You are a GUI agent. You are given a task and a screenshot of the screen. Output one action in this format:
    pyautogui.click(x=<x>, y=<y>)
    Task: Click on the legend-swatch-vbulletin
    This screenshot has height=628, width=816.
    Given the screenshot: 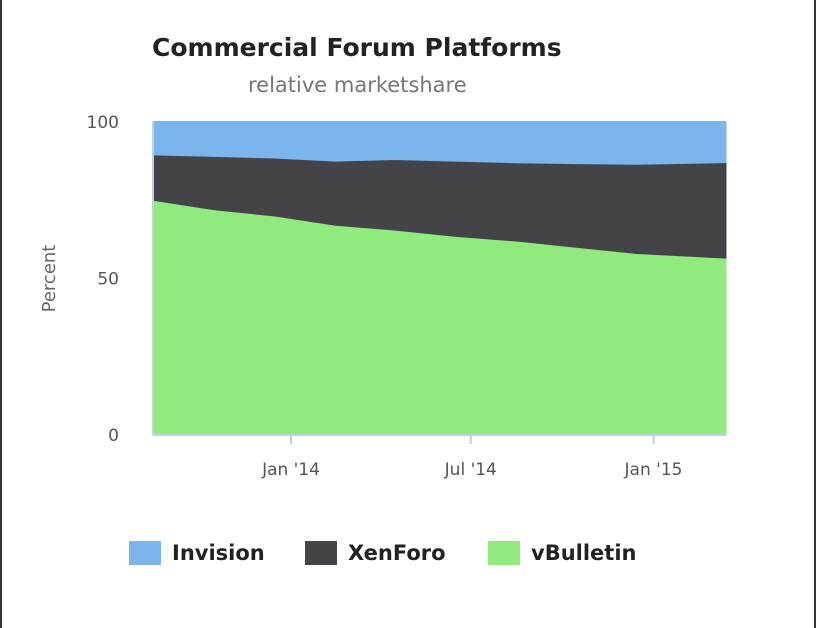 What is the action you would take?
    pyautogui.click(x=504, y=553)
    